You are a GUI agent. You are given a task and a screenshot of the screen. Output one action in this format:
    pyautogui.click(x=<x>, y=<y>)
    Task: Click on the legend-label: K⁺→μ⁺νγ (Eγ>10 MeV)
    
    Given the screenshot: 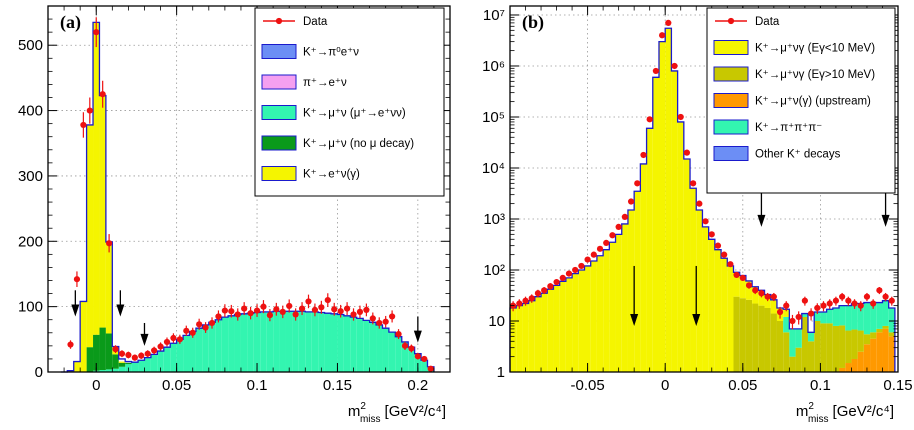 What is the action you would take?
    pyautogui.click(x=815, y=75)
    